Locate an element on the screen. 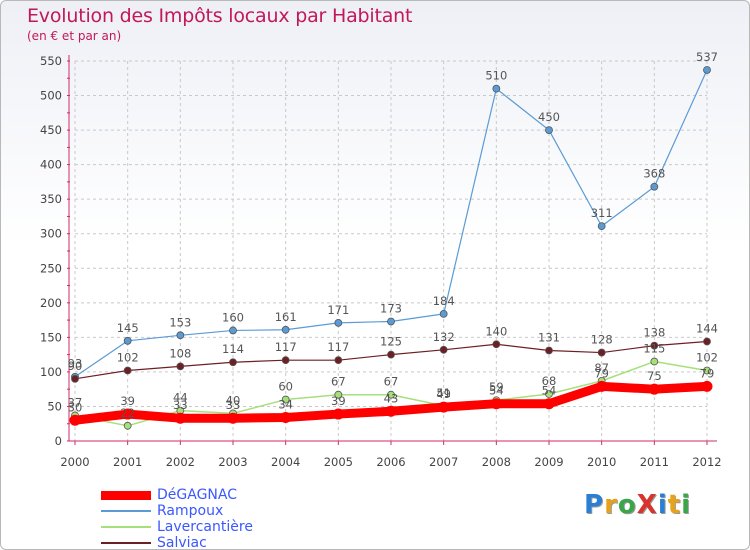  y-tick-label: 500 is located at coordinates (51, 96).